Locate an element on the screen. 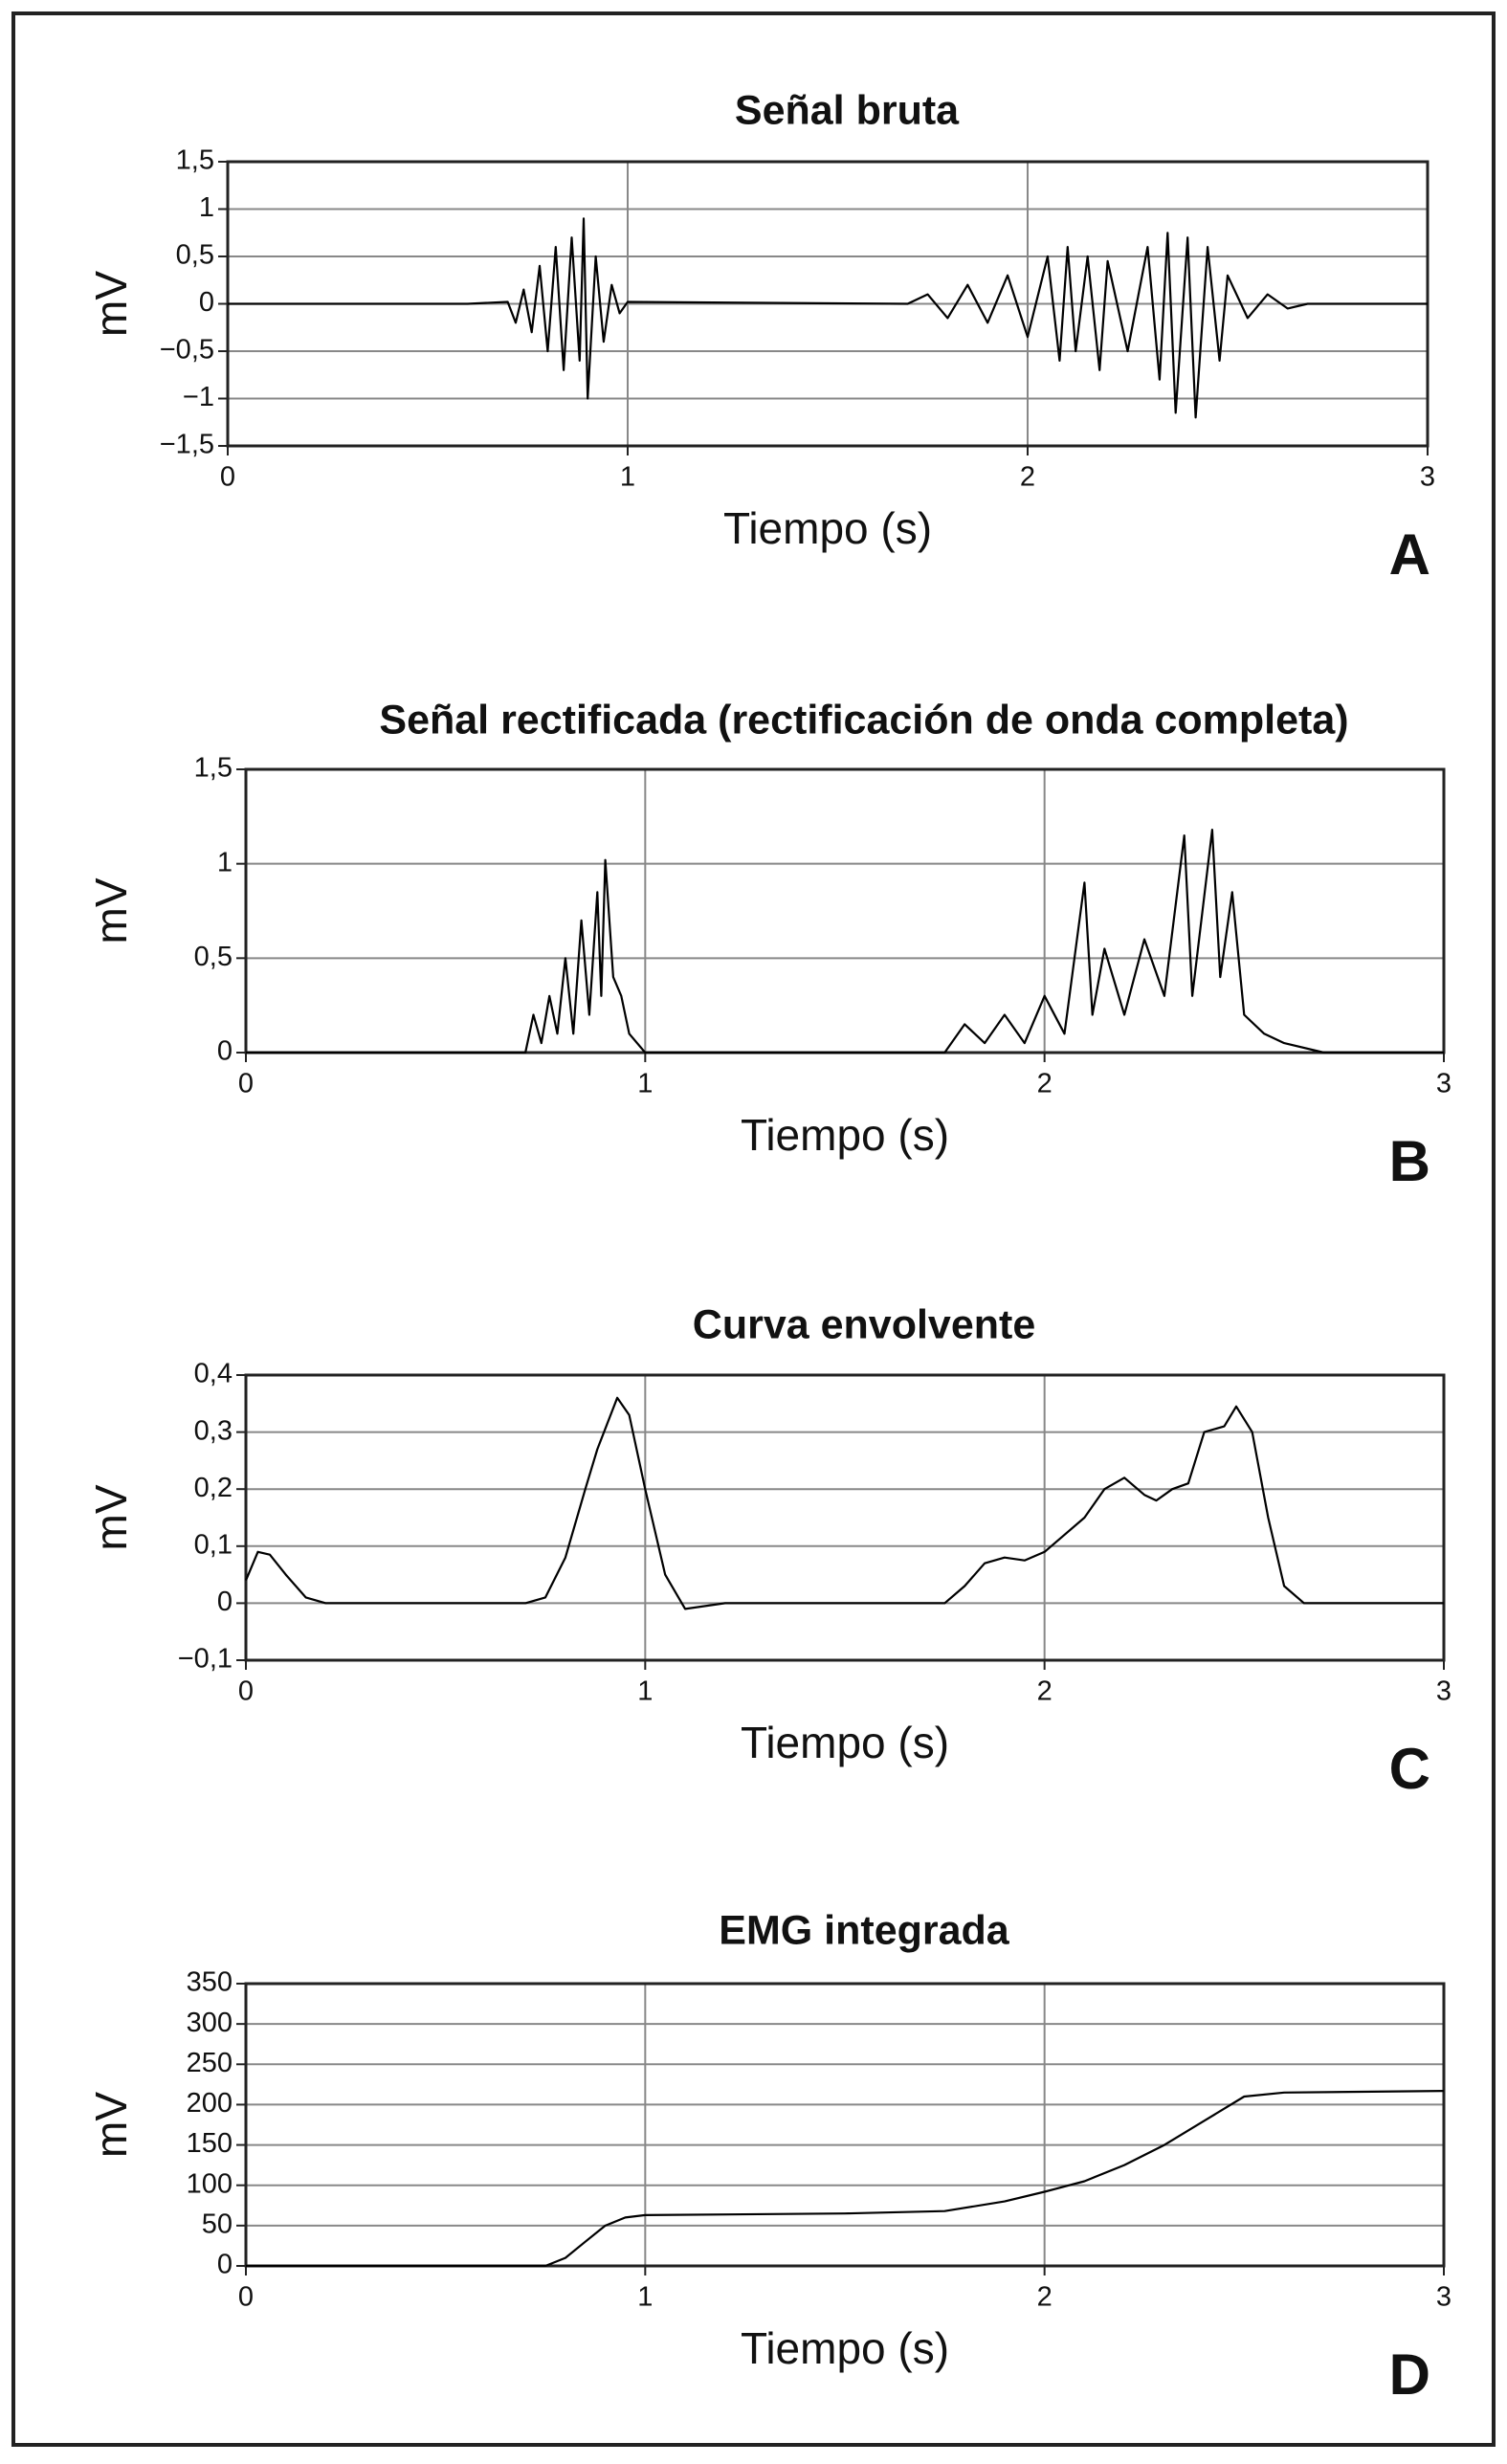 The image size is (1507, 2464). panel-label: B is located at coordinates (1409, 1161).